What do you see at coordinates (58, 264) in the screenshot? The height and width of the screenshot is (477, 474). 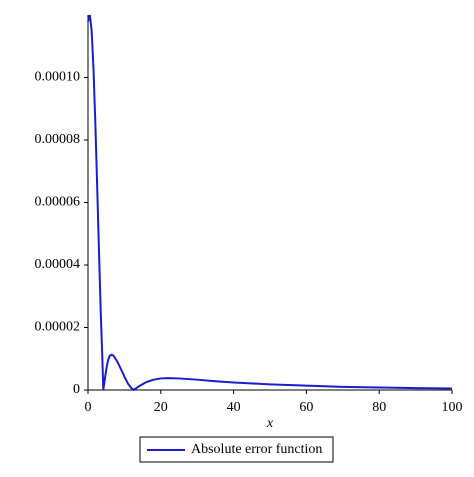 I see `y-tick-label: 0.00004` at bounding box center [58, 264].